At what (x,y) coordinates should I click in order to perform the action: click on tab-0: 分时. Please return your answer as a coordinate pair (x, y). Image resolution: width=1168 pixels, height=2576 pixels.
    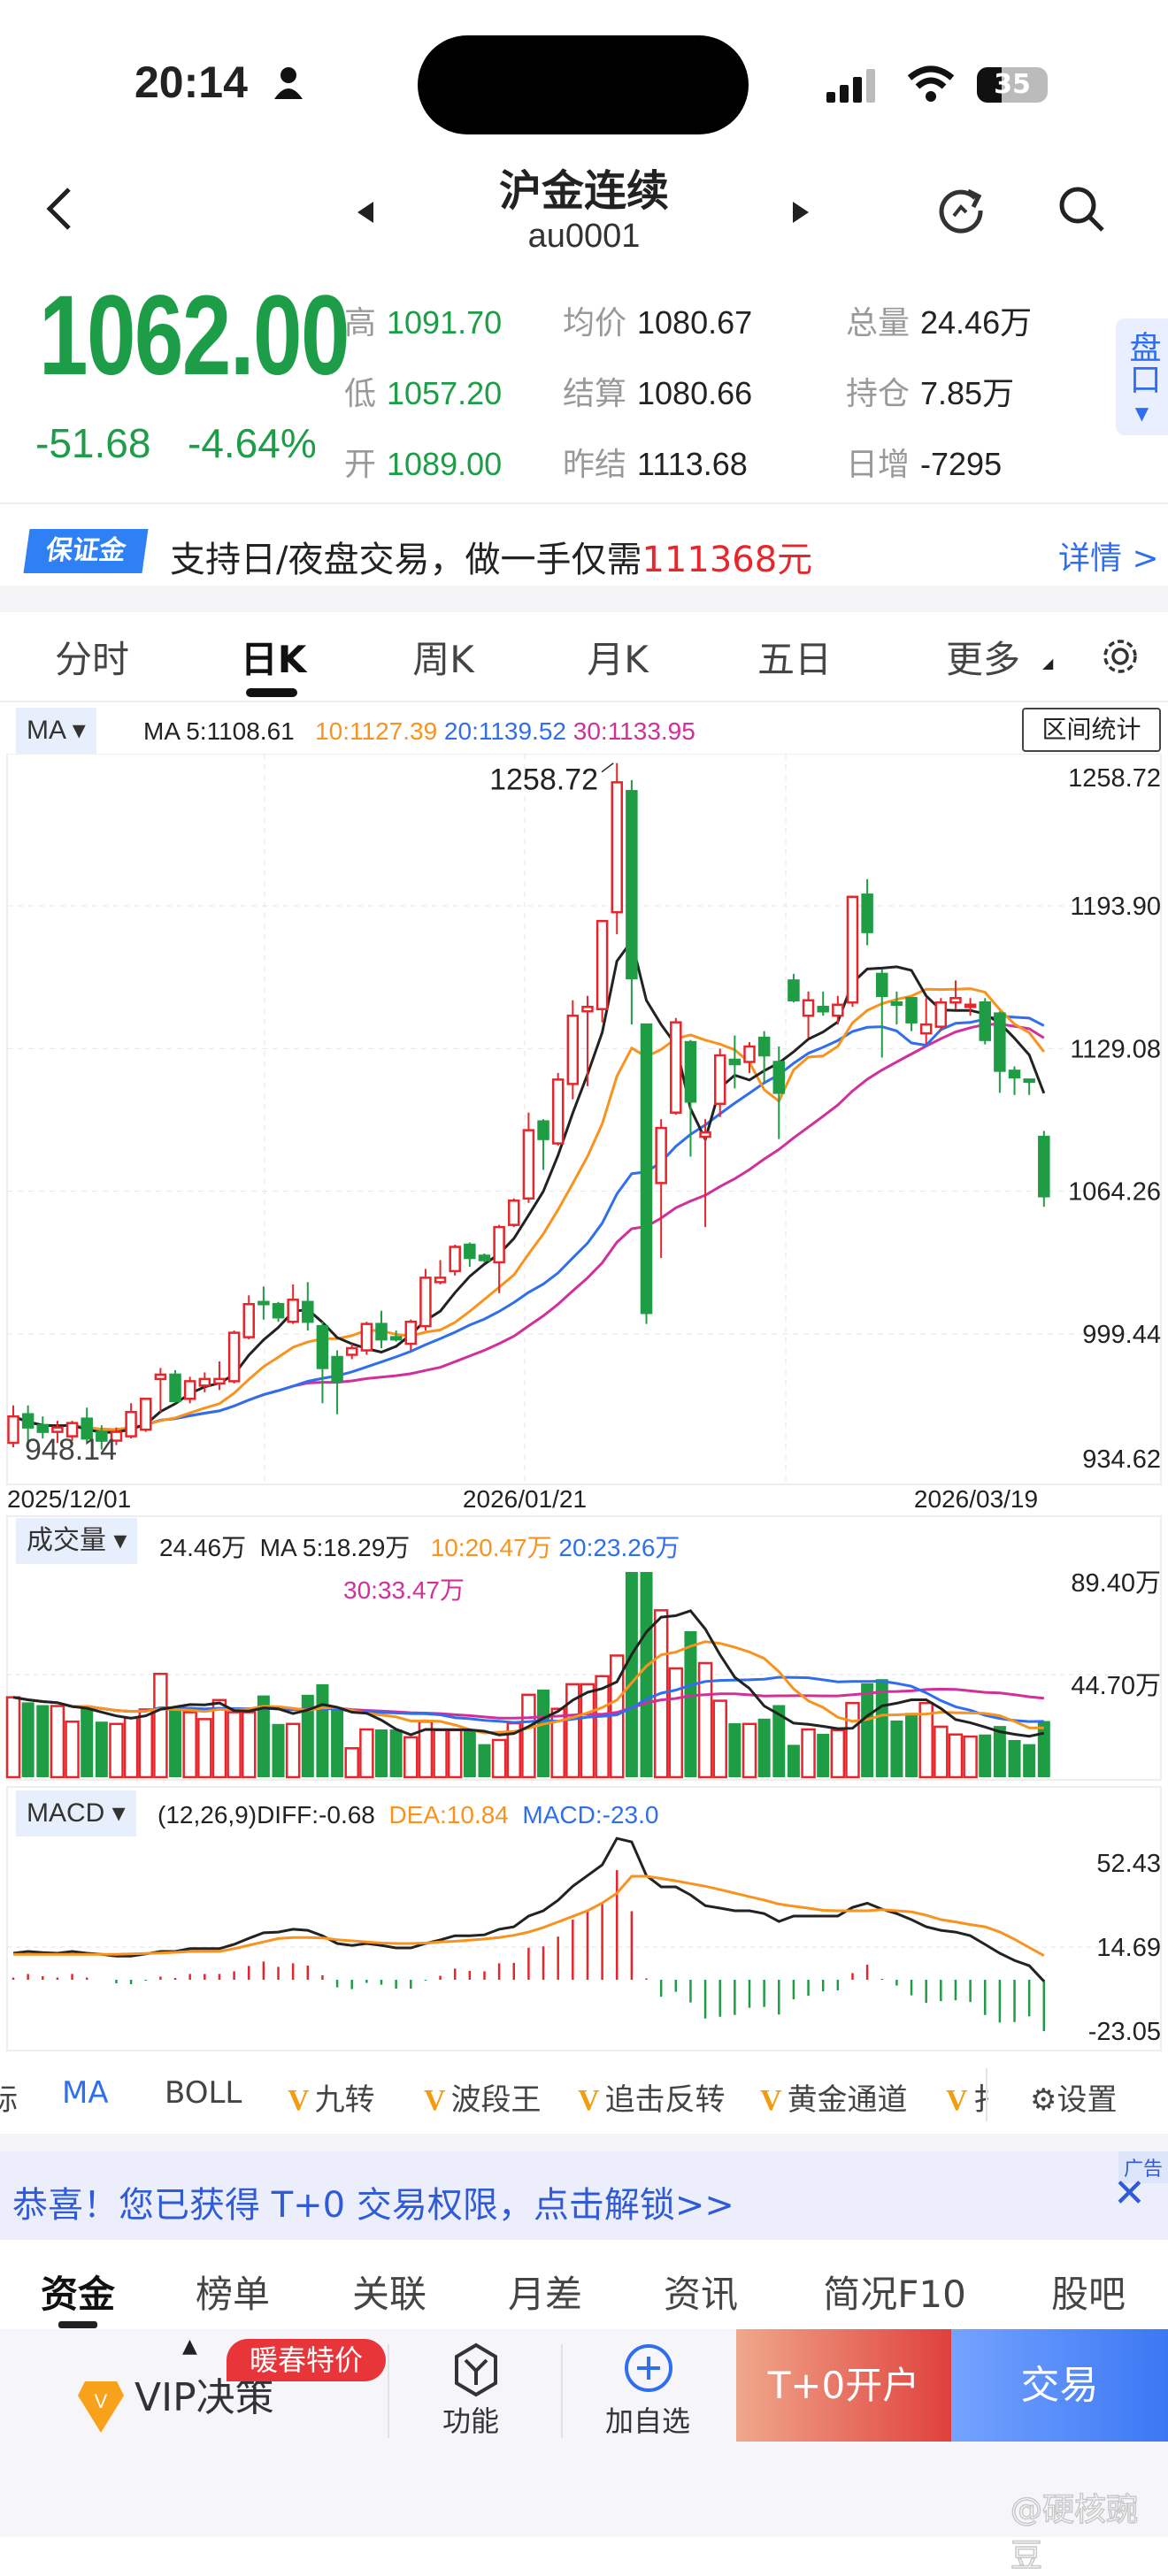
    Looking at the image, I should click on (92, 659).